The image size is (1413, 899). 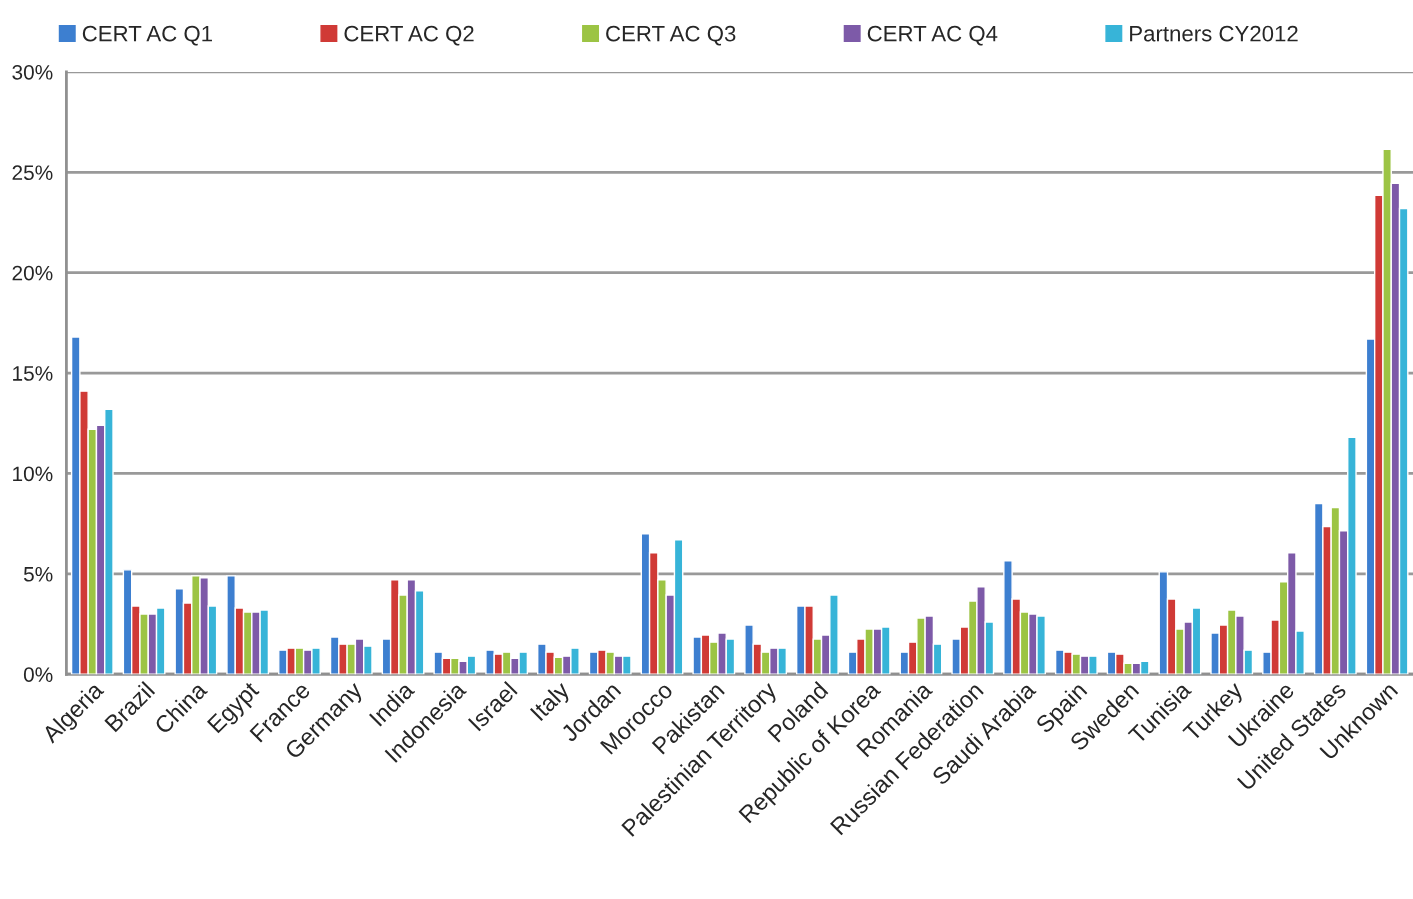 What do you see at coordinates (33, 474) in the screenshot?
I see `y-tick-label: 10%` at bounding box center [33, 474].